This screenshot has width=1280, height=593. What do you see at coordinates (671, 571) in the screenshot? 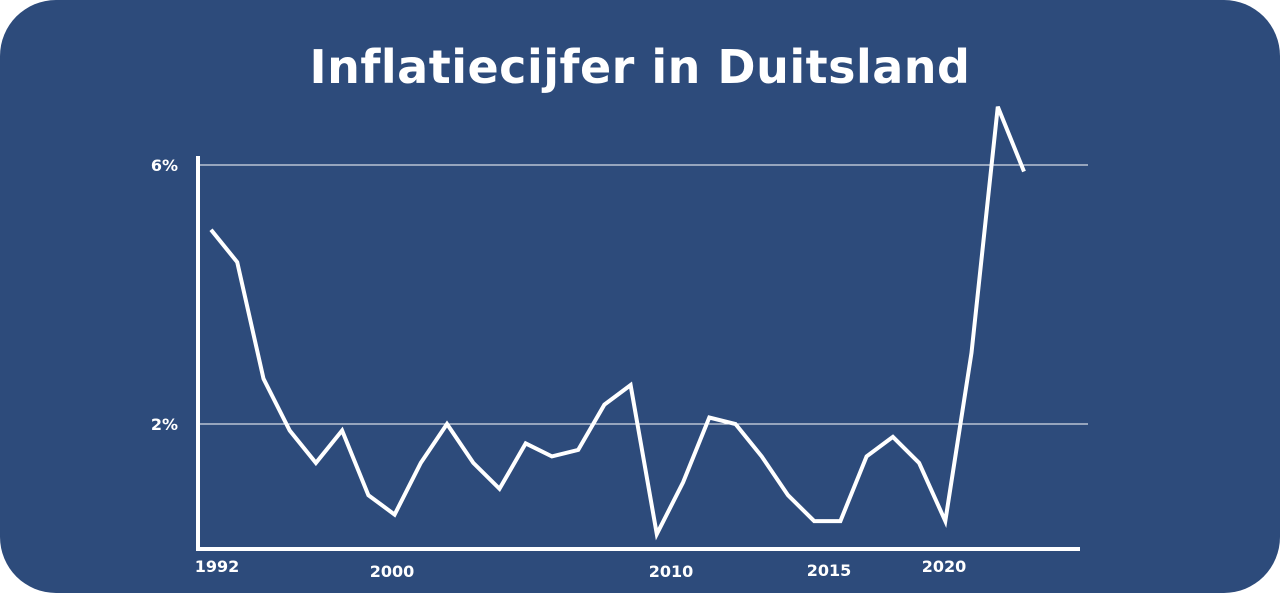
I see `x-tick-label: 2010` at bounding box center [671, 571].